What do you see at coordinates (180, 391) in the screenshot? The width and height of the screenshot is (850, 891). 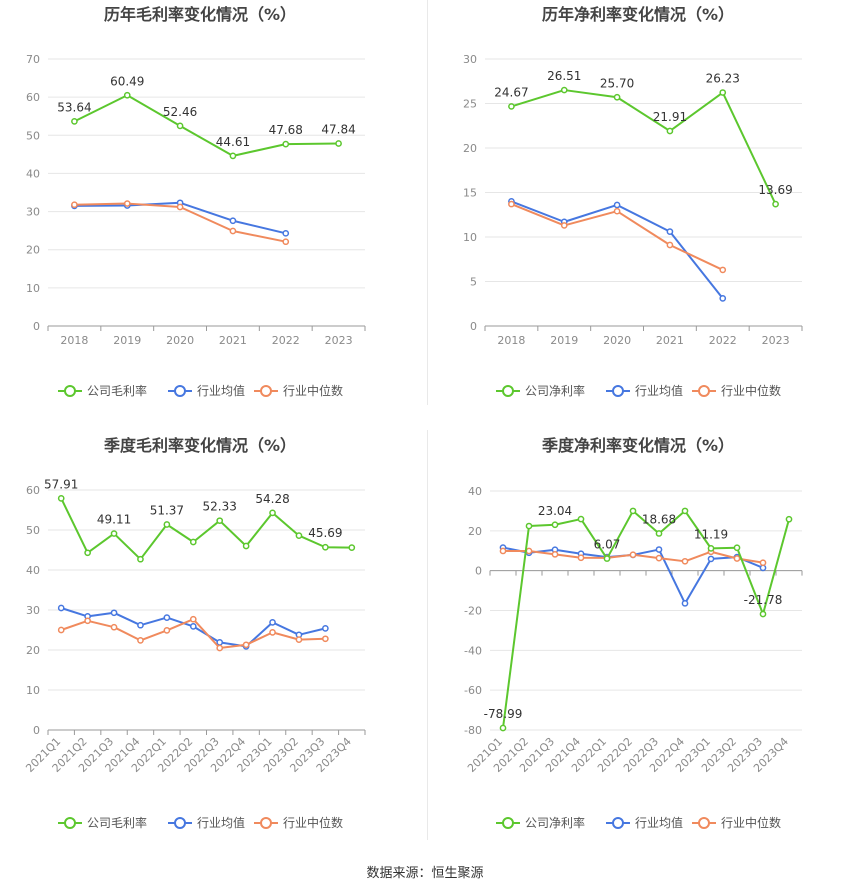 I see `chart1-legend-marker-avg` at bounding box center [180, 391].